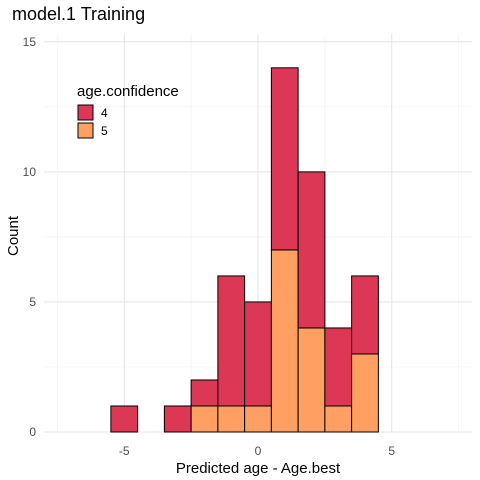 This screenshot has height=480, width=480. What do you see at coordinates (78, 14) in the screenshot?
I see `chart-title: model.1 Training` at bounding box center [78, 14].